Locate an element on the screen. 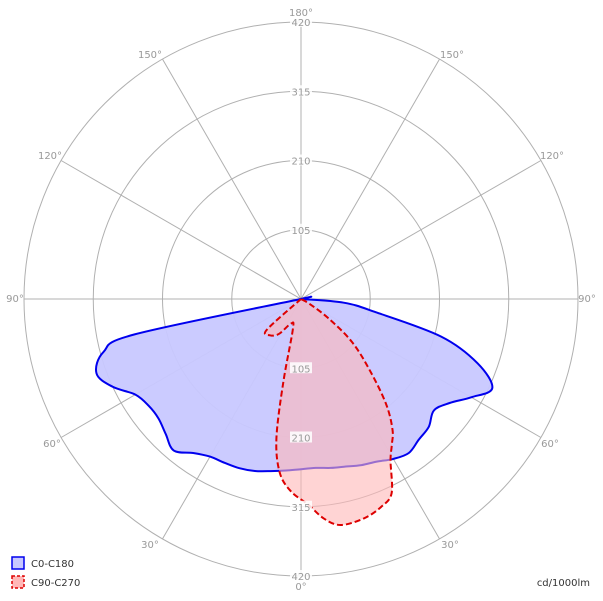 The height and width of the screenshot is (601, 603). angle-label-top: 180° is located at coordinates (301, 13).